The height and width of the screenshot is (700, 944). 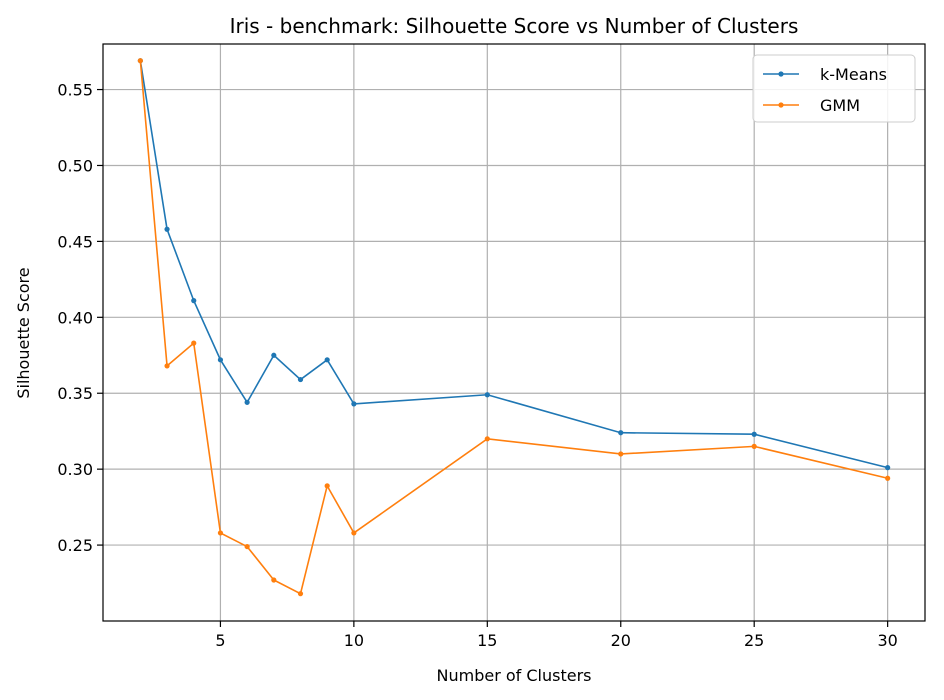 I want to click on x-tick-label: 5, so click(x=220, y=640).